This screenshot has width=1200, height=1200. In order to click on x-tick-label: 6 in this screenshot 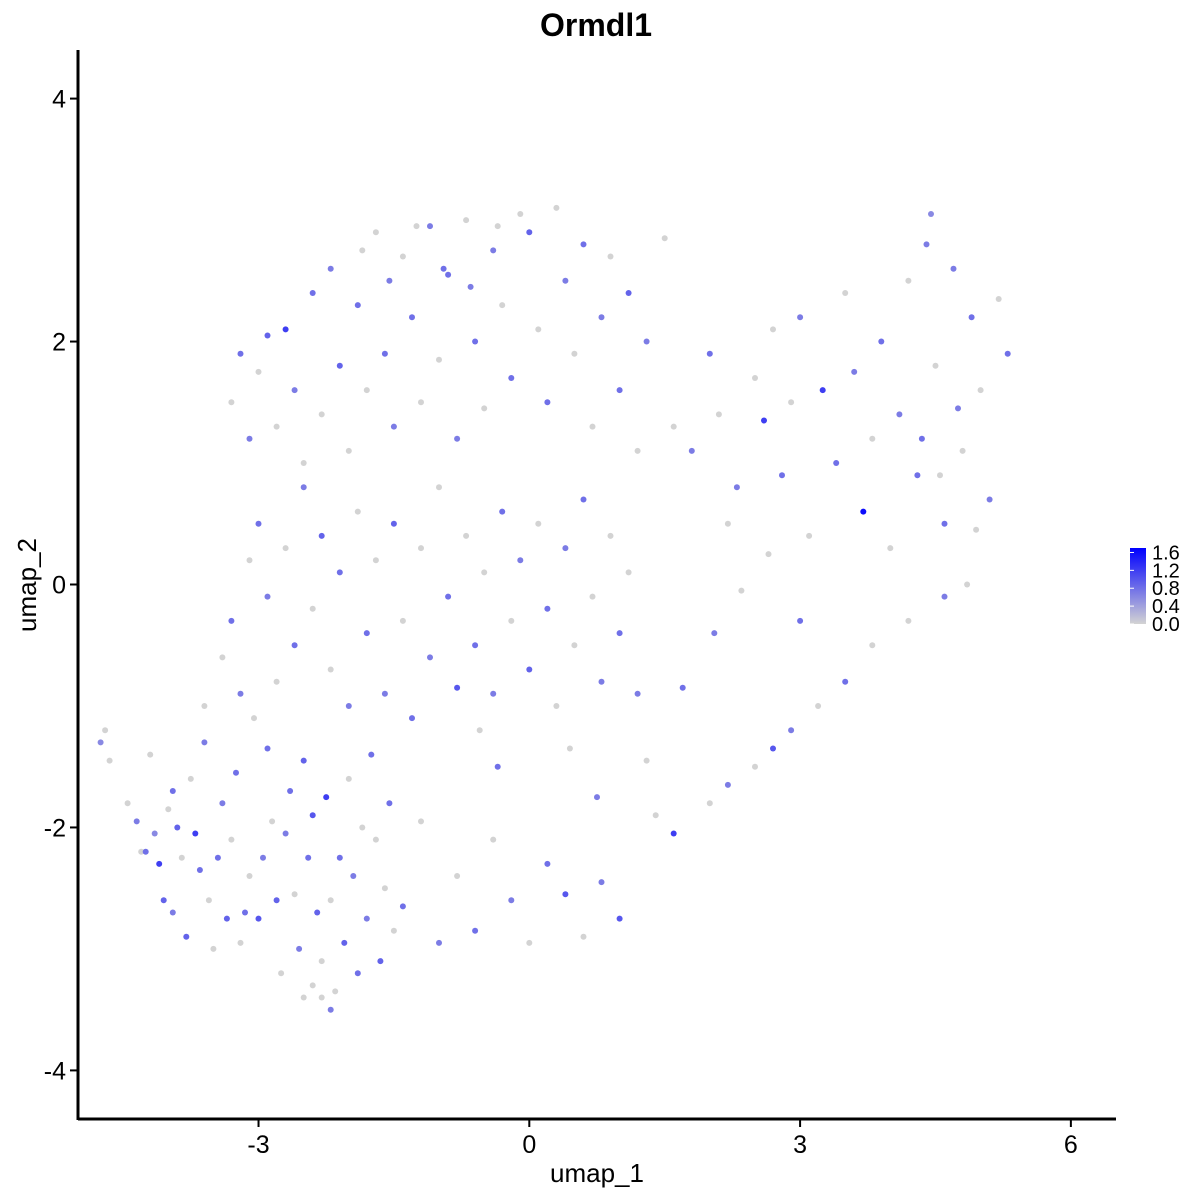, I will do `click(1071, 1145)`.